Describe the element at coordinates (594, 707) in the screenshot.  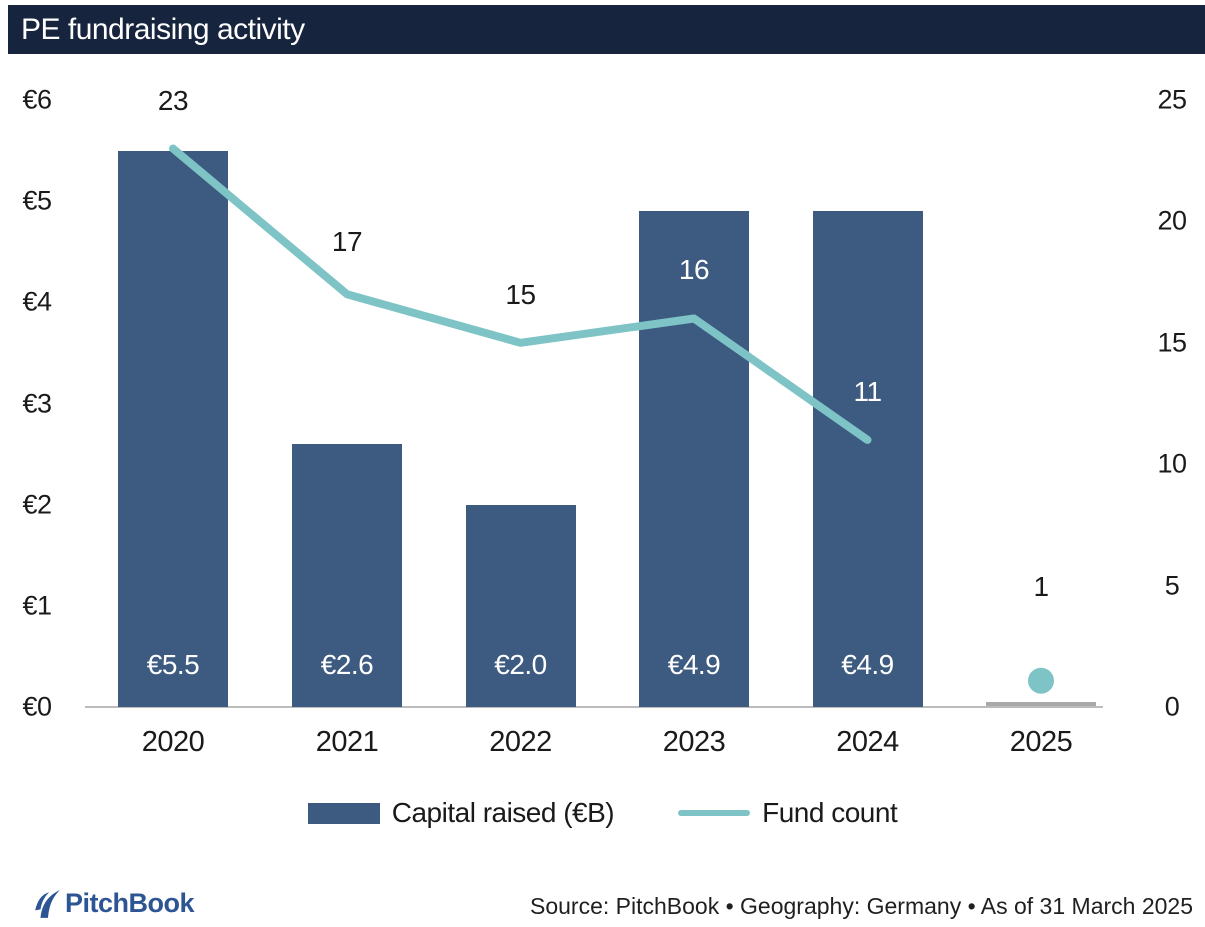
I see `x-axis-line` at that location.